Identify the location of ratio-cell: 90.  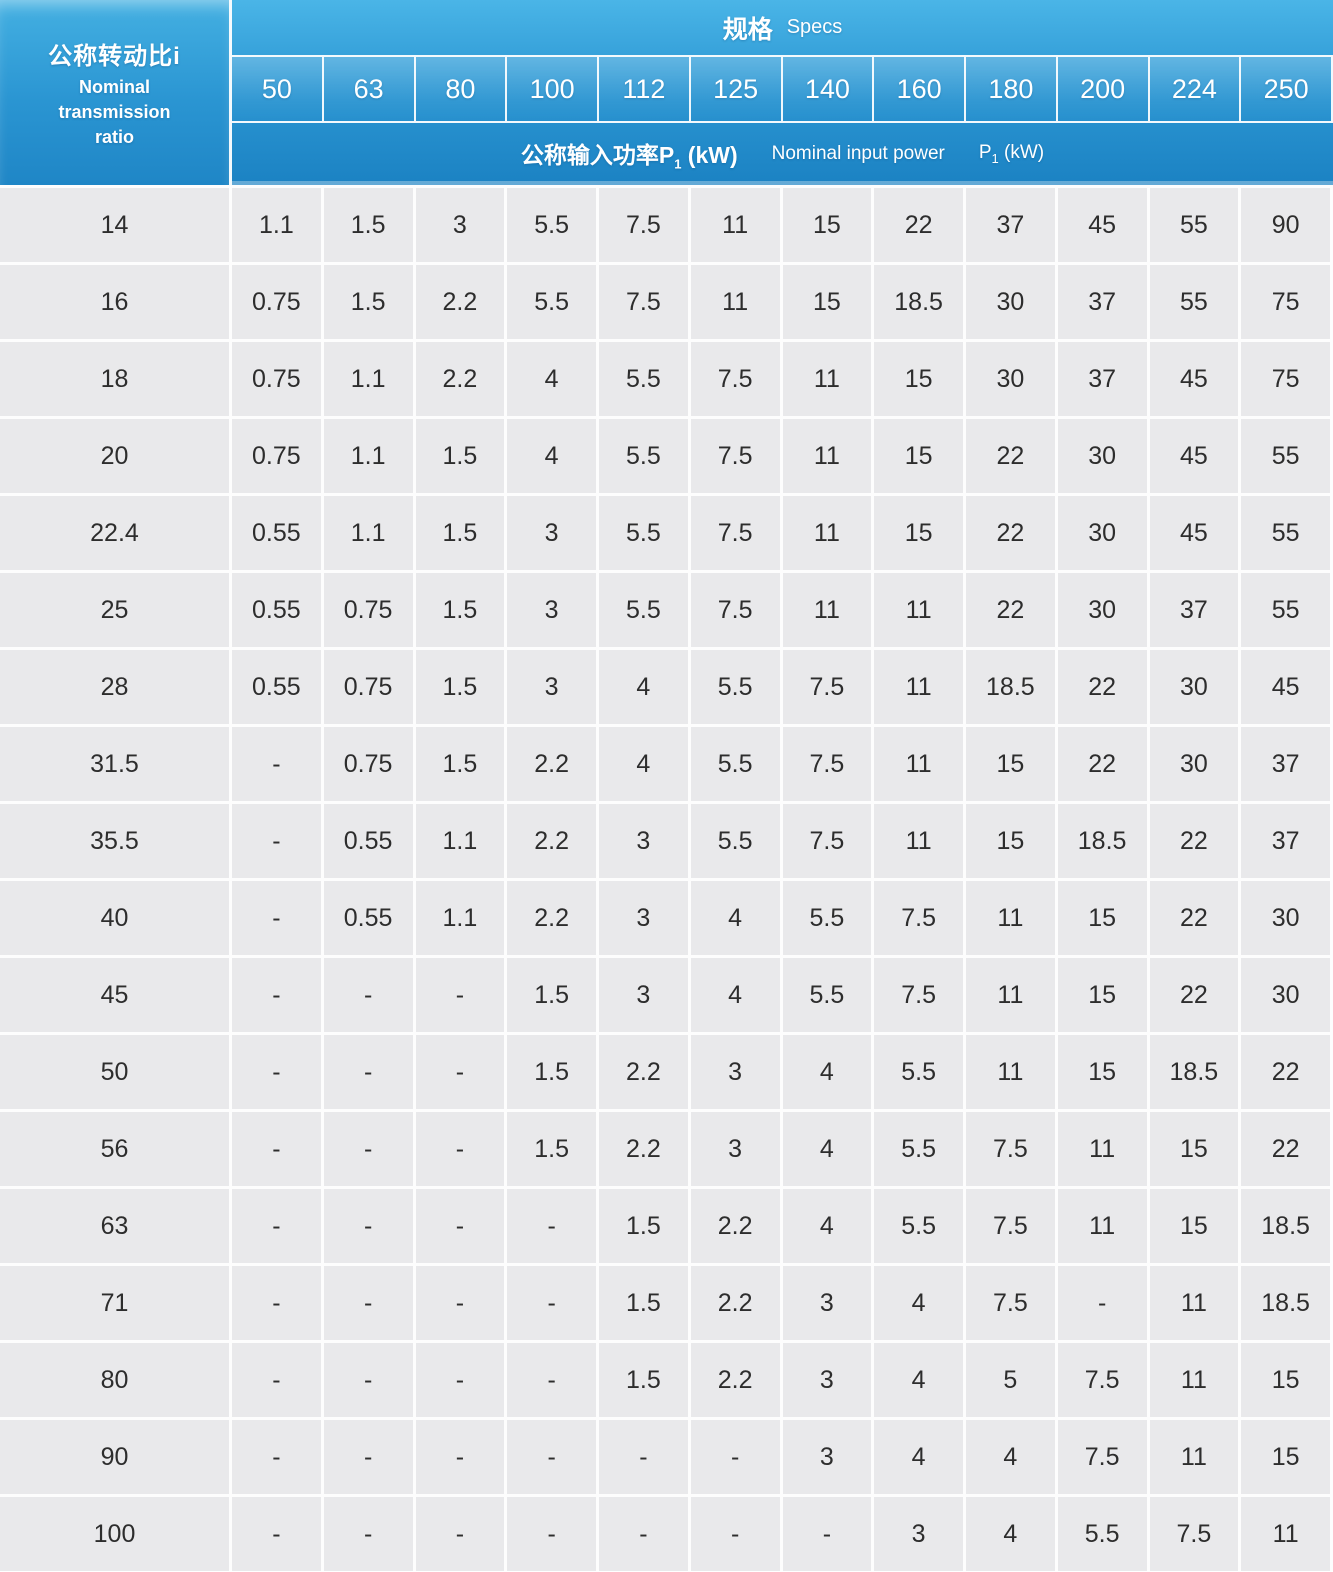
(114, 1457).